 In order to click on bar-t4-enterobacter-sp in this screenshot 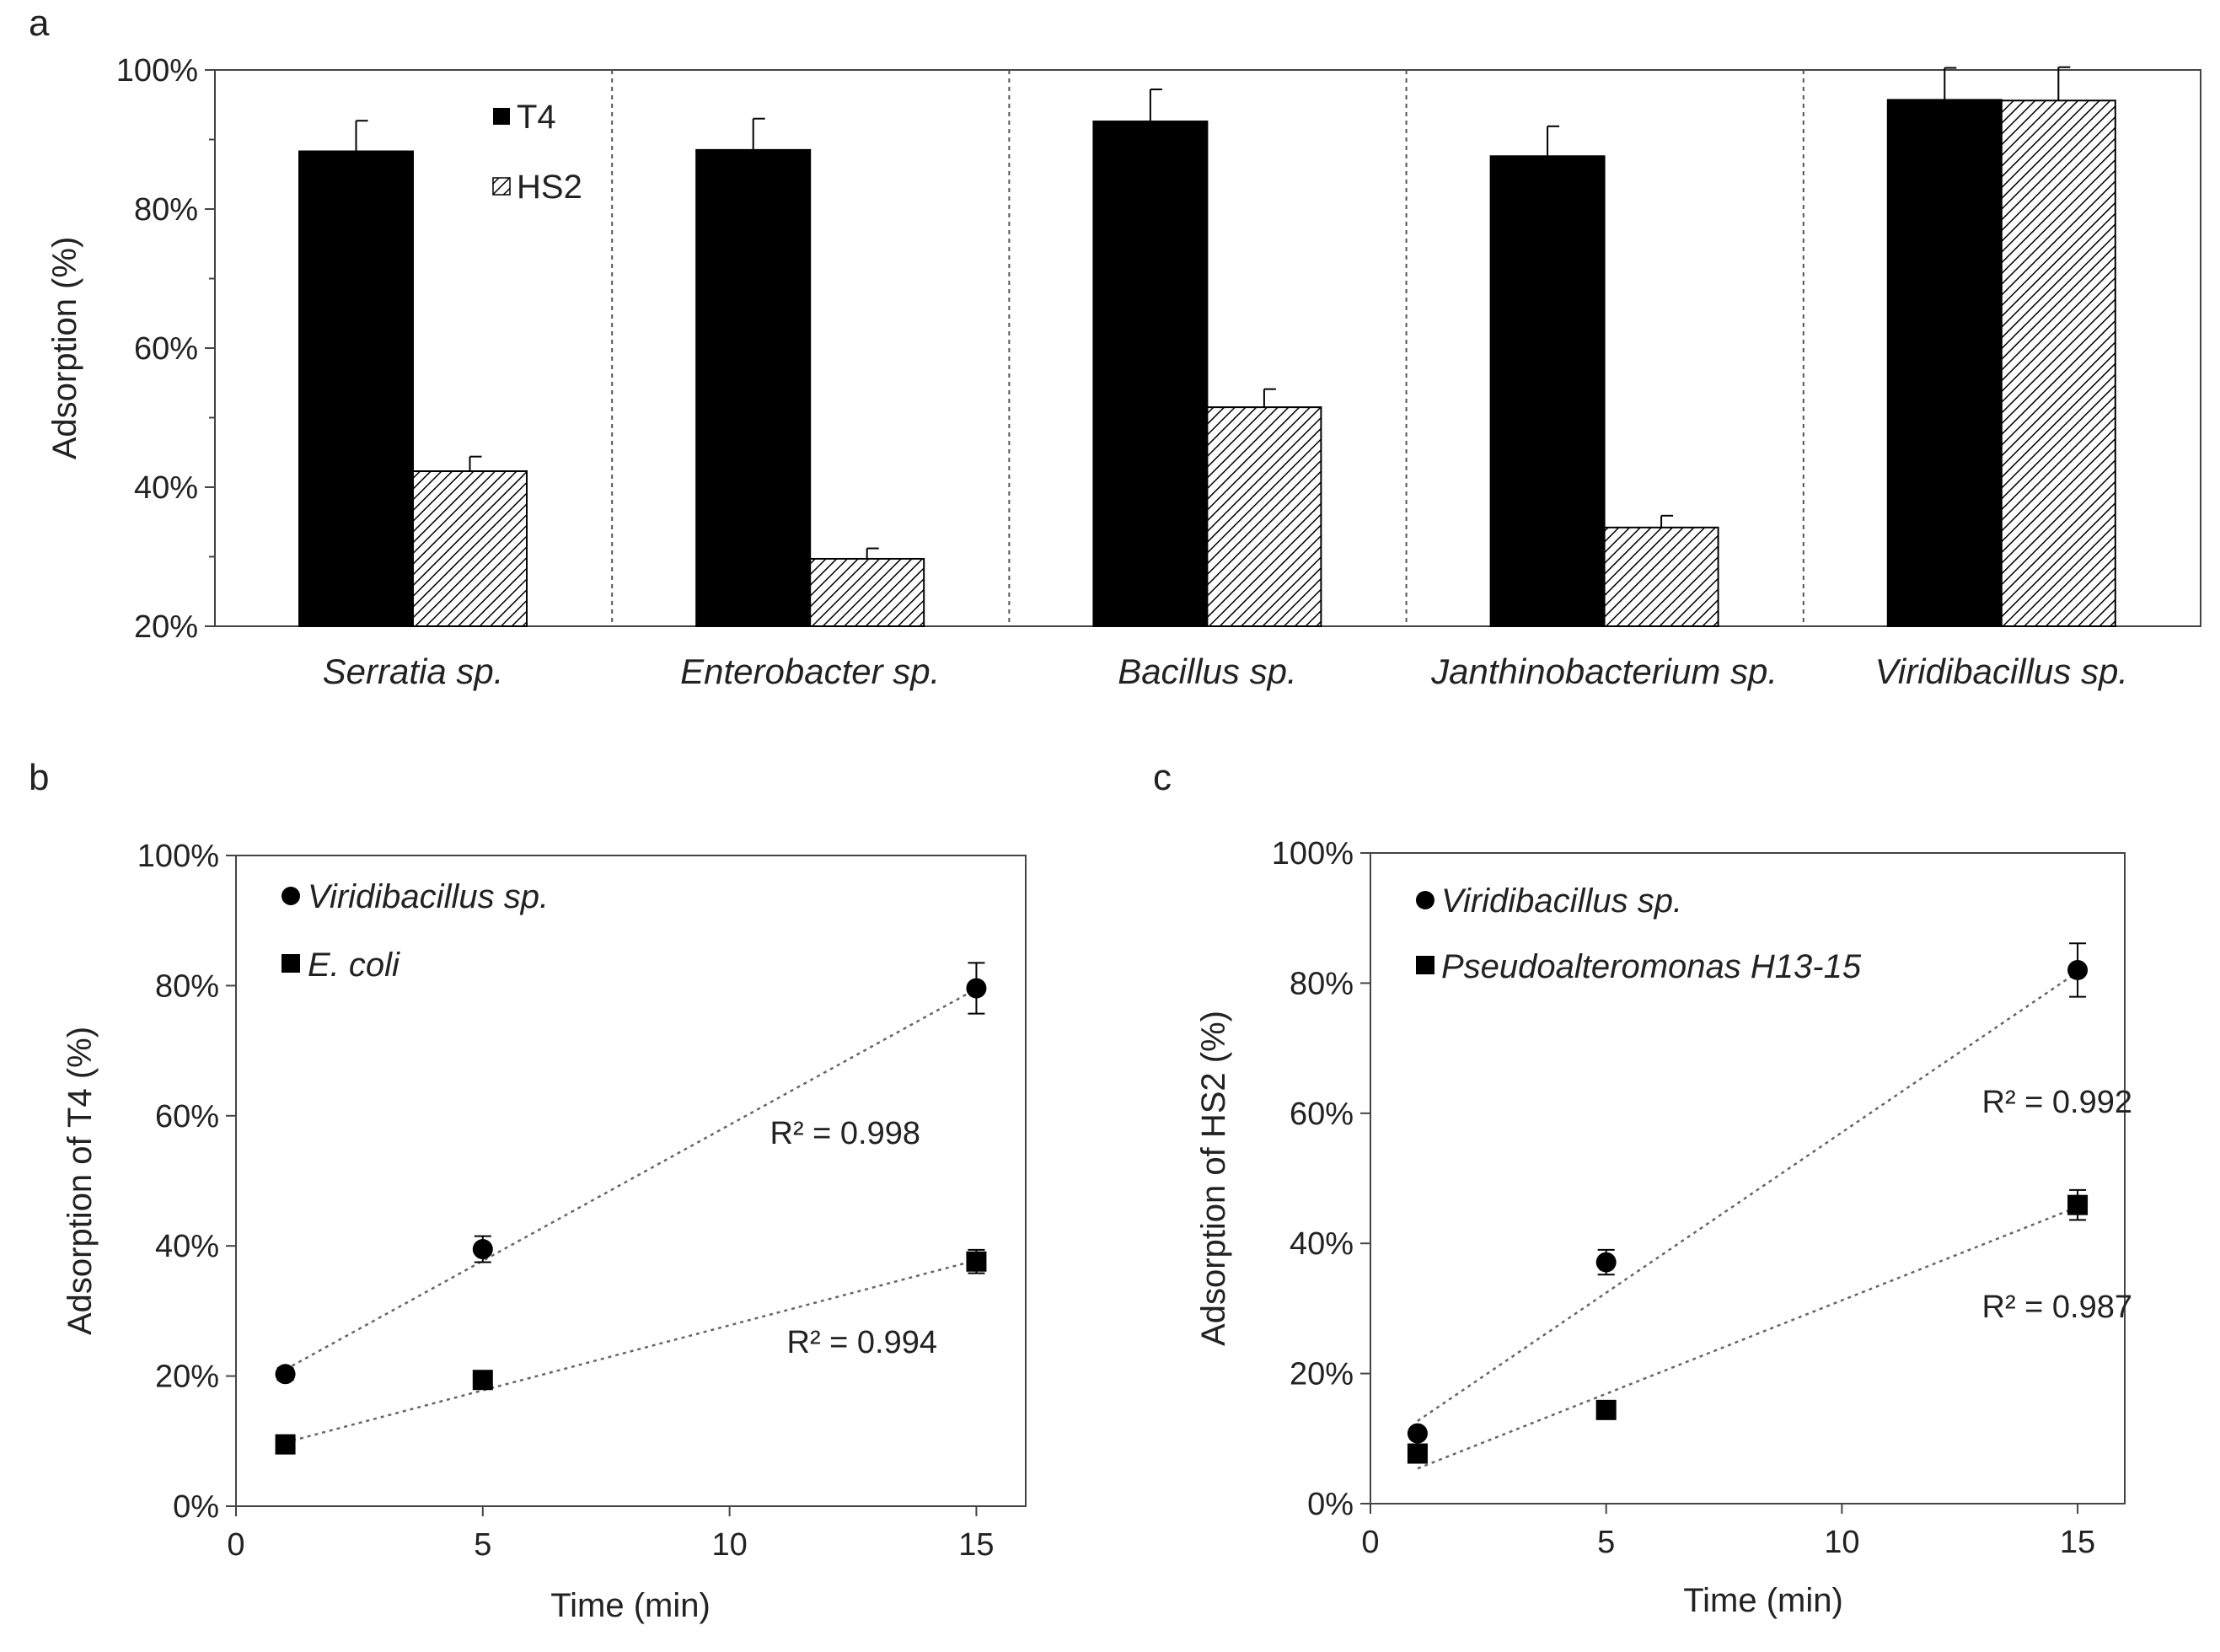, I will do `click(754, 387)`.